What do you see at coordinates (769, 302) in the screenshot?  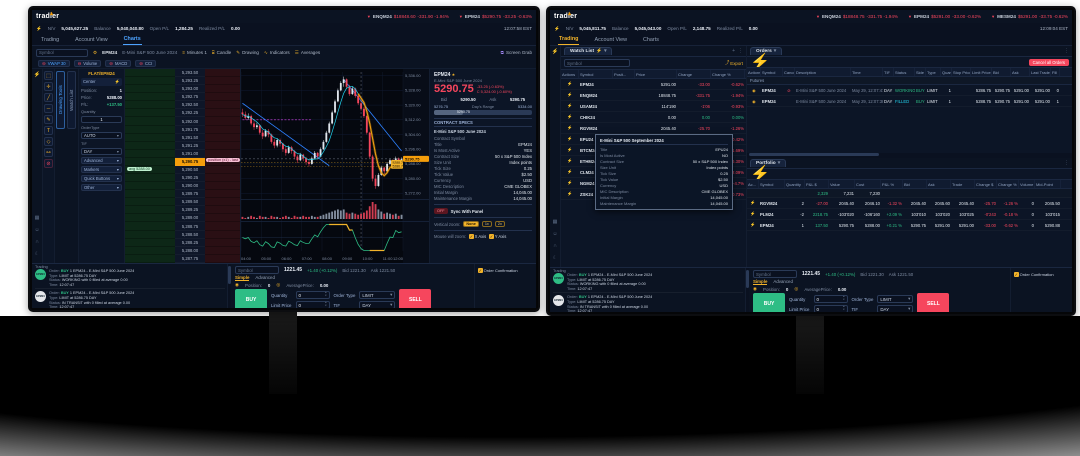 I see `buy-button: BUY` at bounding box center [769, 302].